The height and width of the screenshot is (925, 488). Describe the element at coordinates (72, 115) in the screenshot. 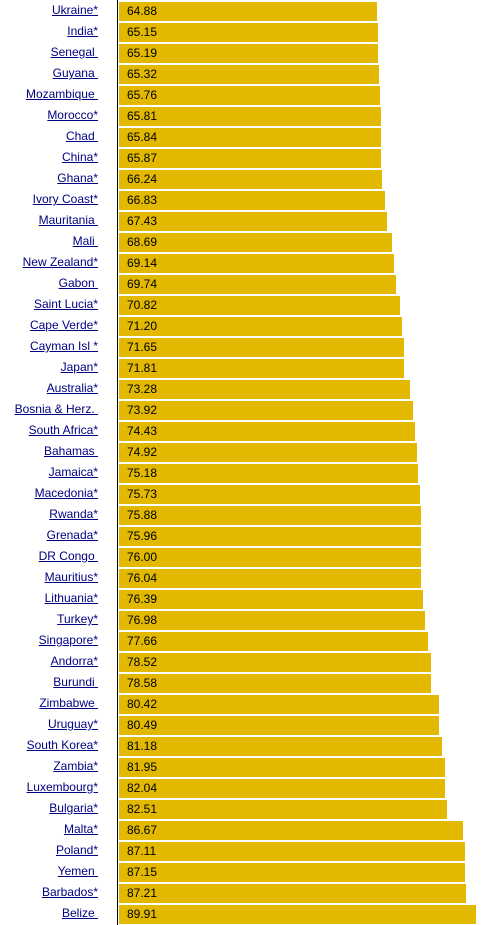

I see `category-label-link: Morocco*` at that location.